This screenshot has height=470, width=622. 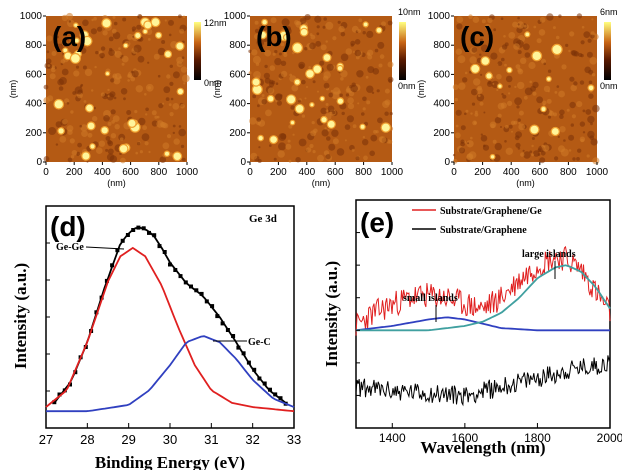 I want to click on y-unit-label: (nm), so click(x=217, y=89).